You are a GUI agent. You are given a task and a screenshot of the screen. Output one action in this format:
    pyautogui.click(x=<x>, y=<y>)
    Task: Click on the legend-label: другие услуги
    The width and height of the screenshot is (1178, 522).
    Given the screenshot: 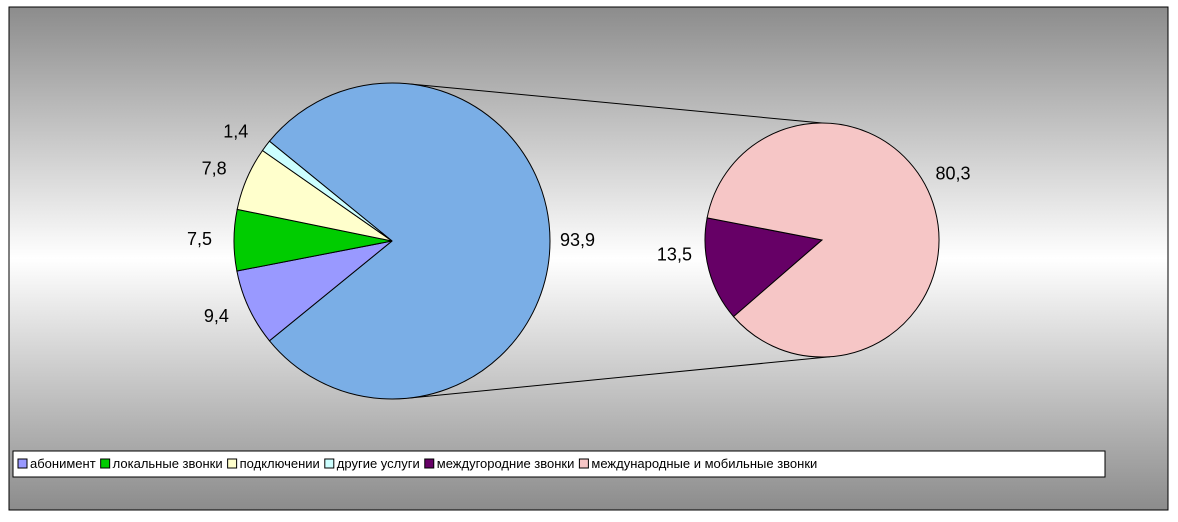 What is the action you would take?
    pyautogui.click(x=378, y=463)
    